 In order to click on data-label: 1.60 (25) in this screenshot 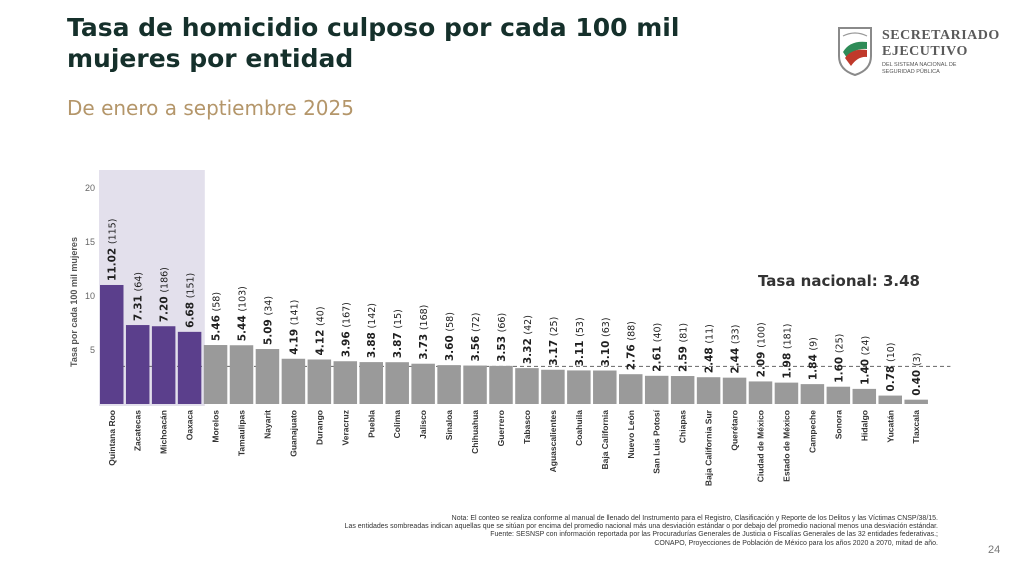, I will do `click(839, 358)`.